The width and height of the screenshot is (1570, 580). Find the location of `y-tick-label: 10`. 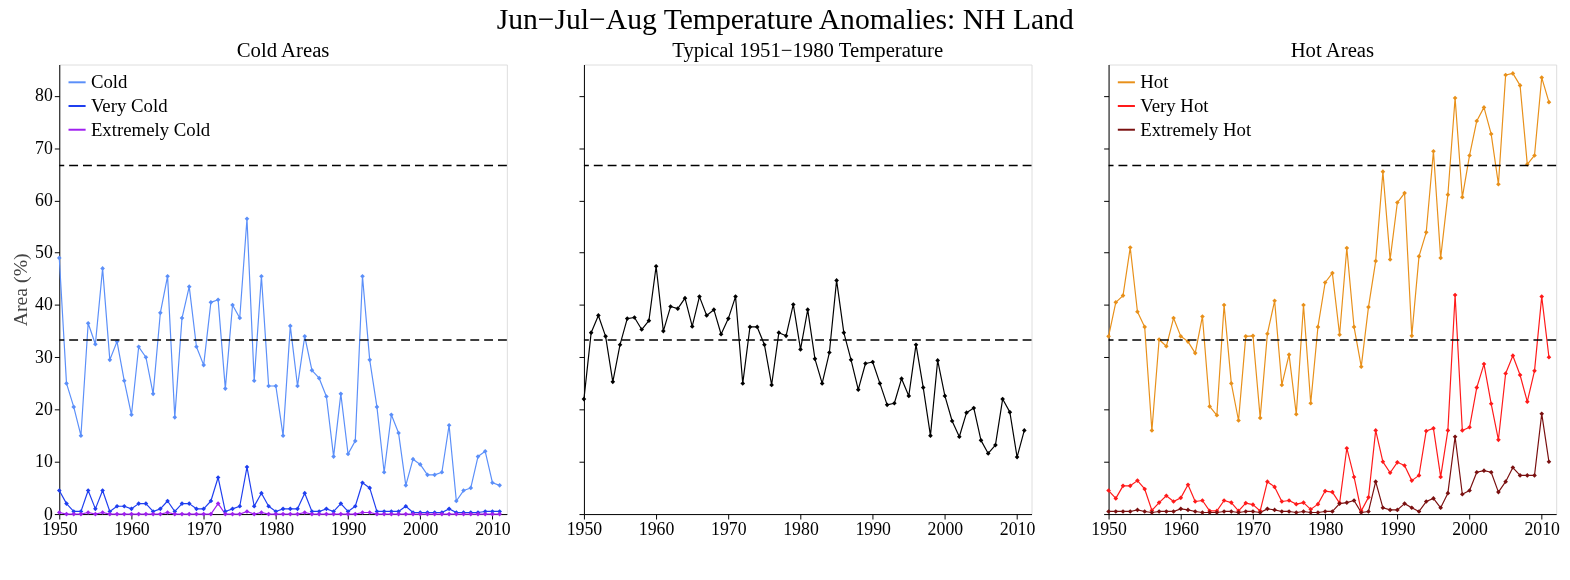

y-tick-label: 10 is located at coordinates (44, 461).